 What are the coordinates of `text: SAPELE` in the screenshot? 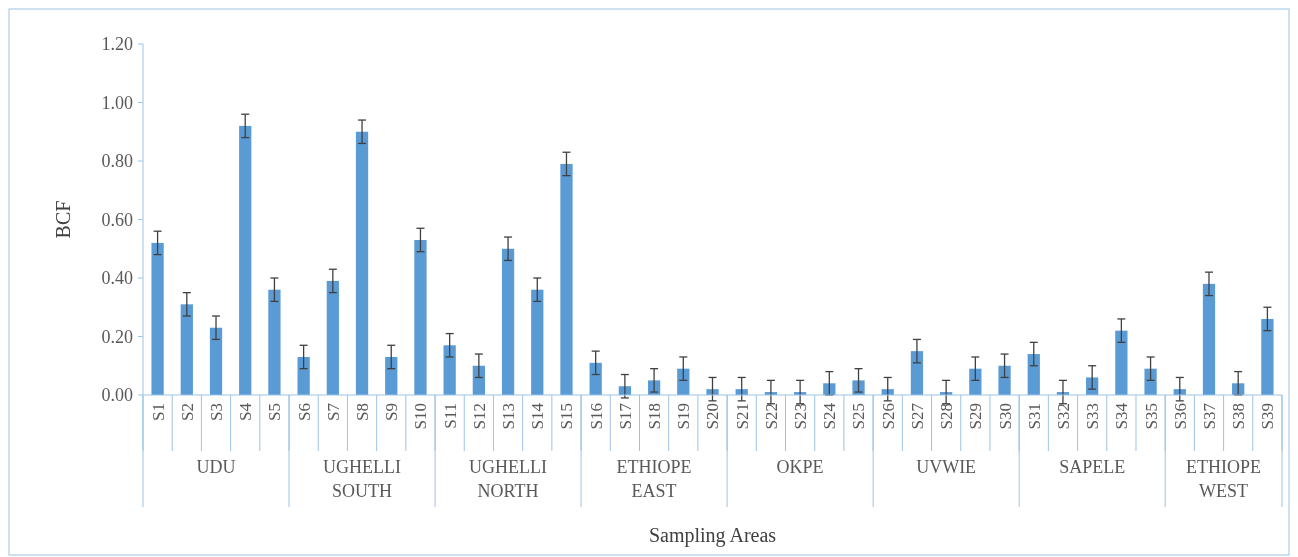 It's located at (1092, 467).